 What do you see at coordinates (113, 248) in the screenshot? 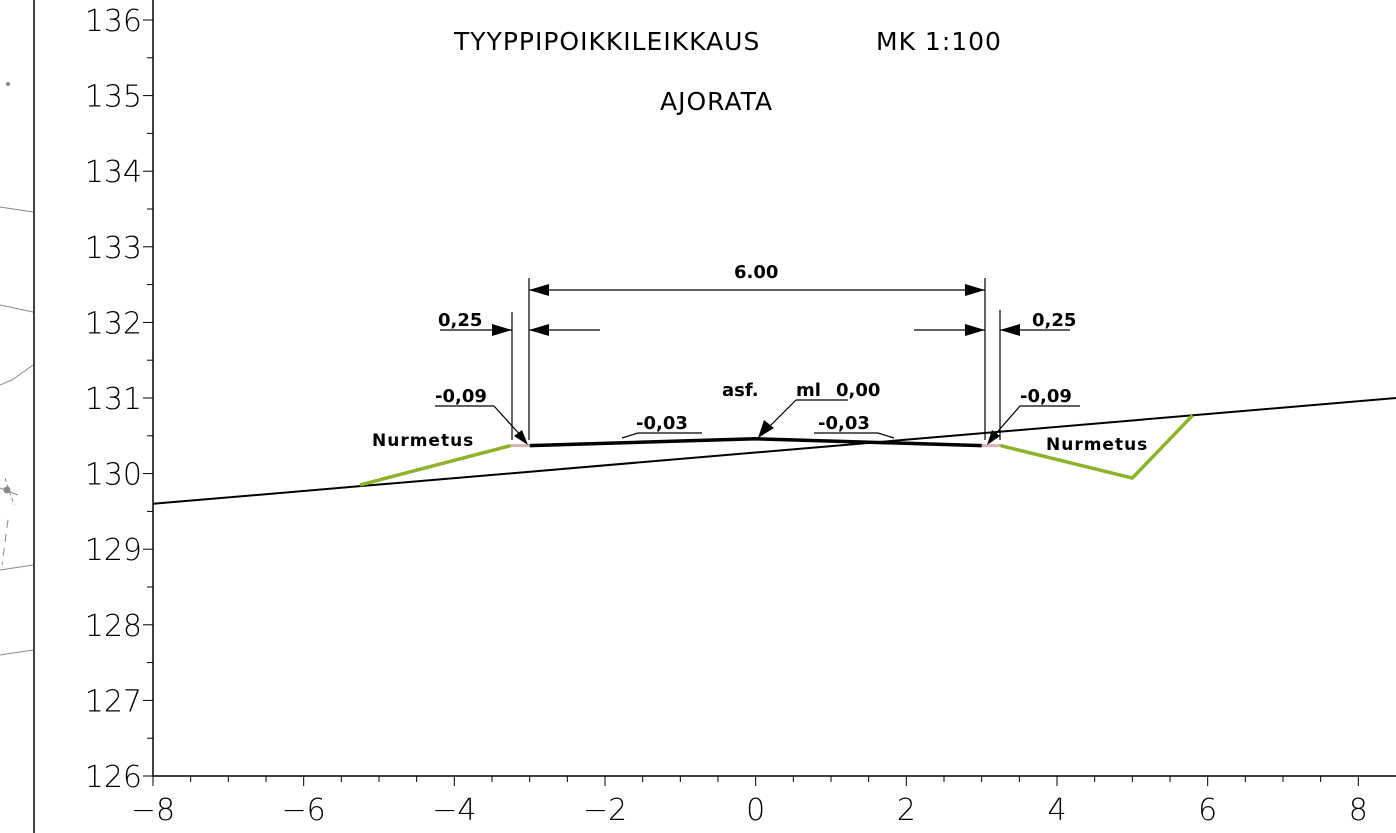
I see `y-tick-label: 133` at bounding box center [113, 248].